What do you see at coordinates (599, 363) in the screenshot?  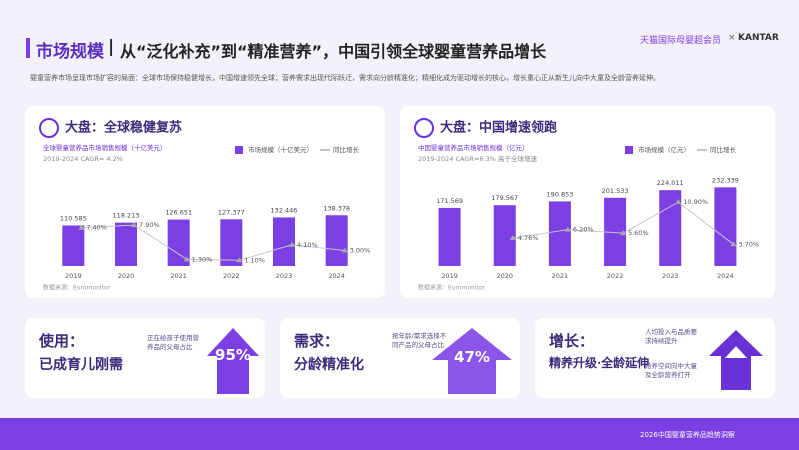 I see `card-title: 精养升级·全龄延伸` at bounding box center [599, 363].